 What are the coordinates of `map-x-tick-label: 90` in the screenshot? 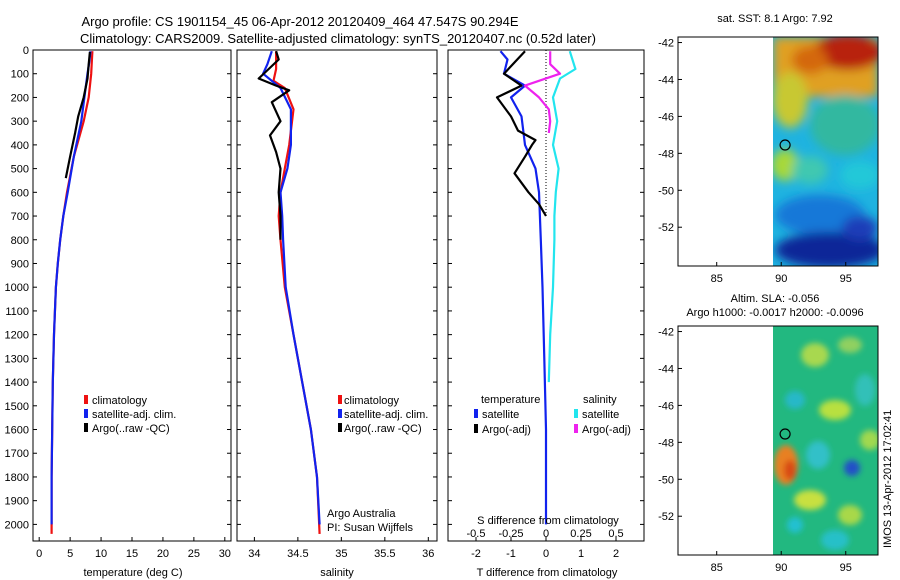 It's located at (781, 568).